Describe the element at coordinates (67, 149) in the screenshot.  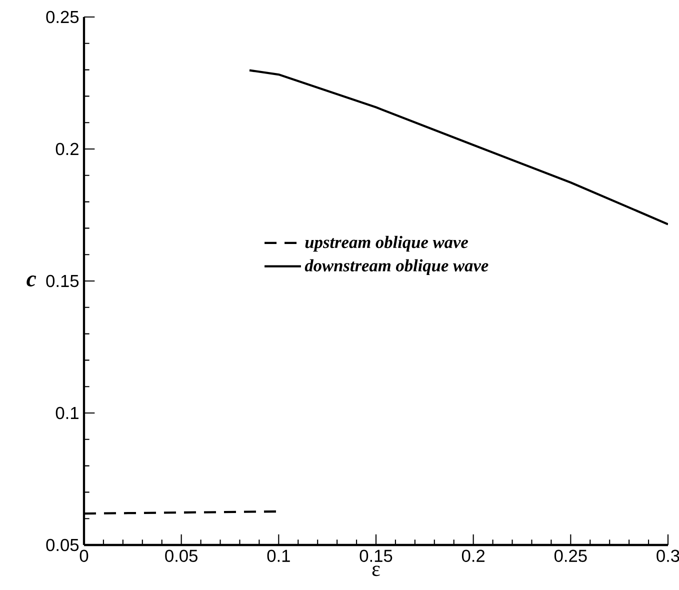
I see `y-tick-label: 0.2` at that location.